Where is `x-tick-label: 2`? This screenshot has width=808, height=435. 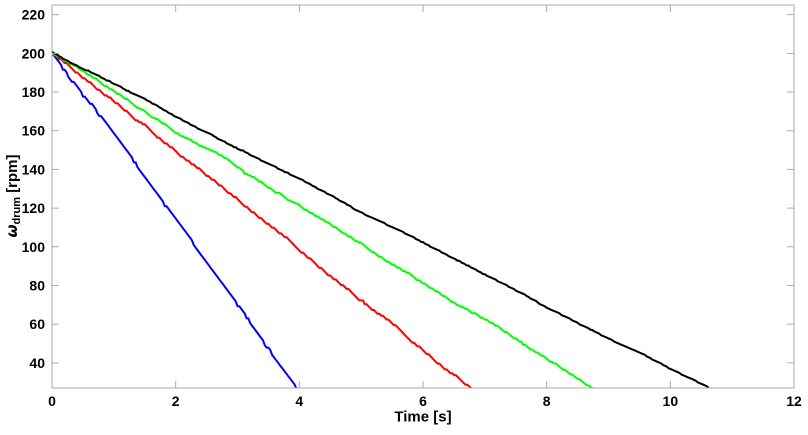
x-tick-label: 2 is located at coordinates (176, 401).